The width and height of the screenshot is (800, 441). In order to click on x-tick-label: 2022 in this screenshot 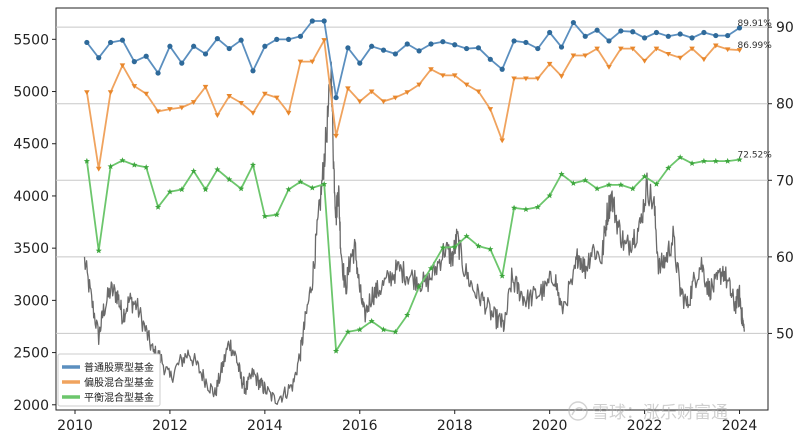, I will do `click(645, 426)`.